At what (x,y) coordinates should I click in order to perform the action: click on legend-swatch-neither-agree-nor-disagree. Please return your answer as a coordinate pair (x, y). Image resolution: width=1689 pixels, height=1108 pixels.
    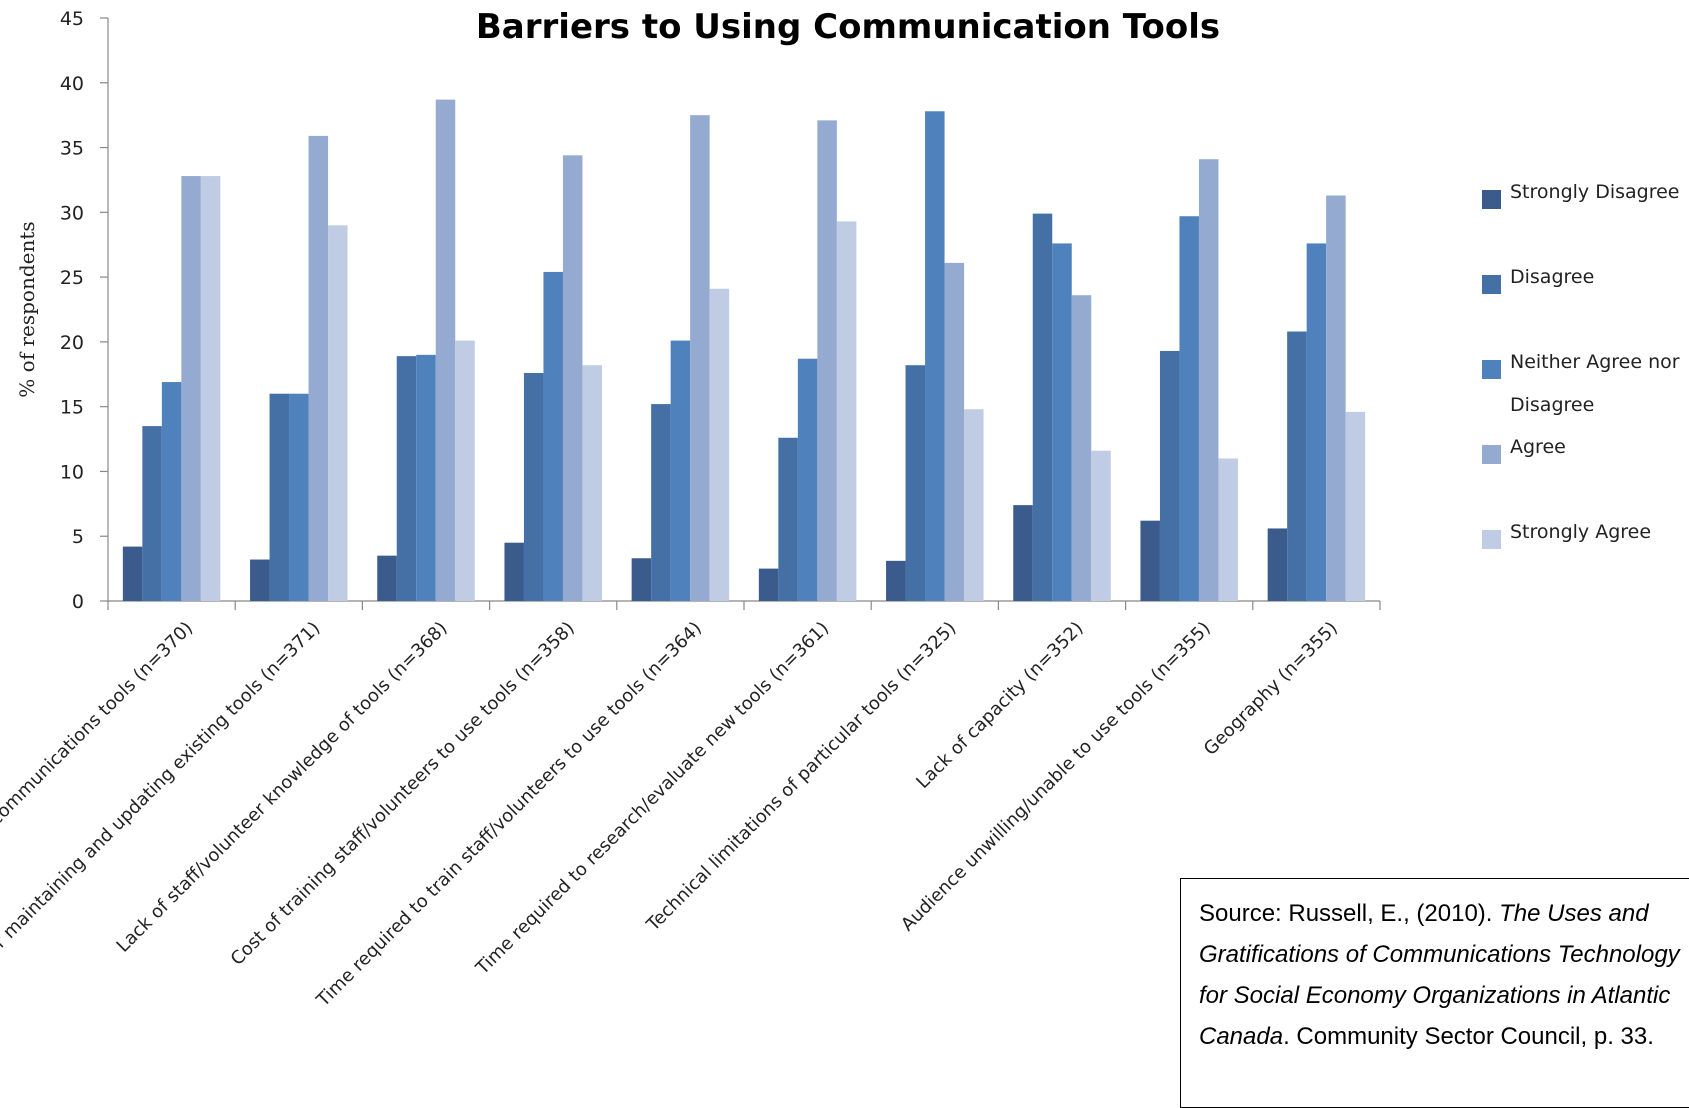
    Looking at the image, I should click on (1491, 369).